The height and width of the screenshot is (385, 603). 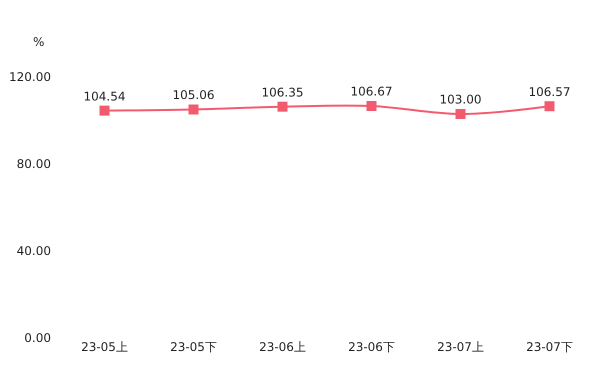 What do you see at coordinates (460, 347) in the screenshot?
I see `x-tick-label: 23-07上` at bounding box center [460, 347].